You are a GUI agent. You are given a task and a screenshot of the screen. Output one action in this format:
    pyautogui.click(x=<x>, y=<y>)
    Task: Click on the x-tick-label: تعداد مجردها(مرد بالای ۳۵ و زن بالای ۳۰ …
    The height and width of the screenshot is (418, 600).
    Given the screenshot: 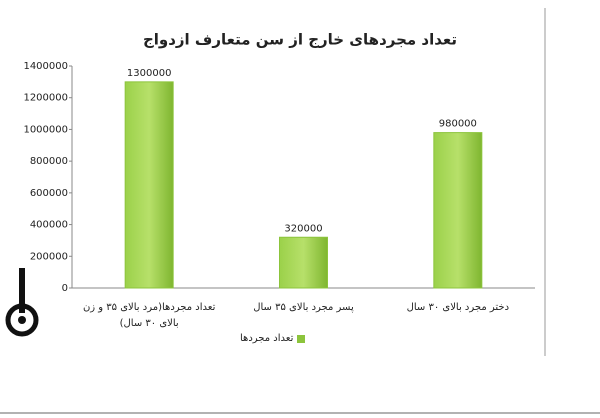 What is the action you would take?
    pyautogui.click(x=149, y=315)
    